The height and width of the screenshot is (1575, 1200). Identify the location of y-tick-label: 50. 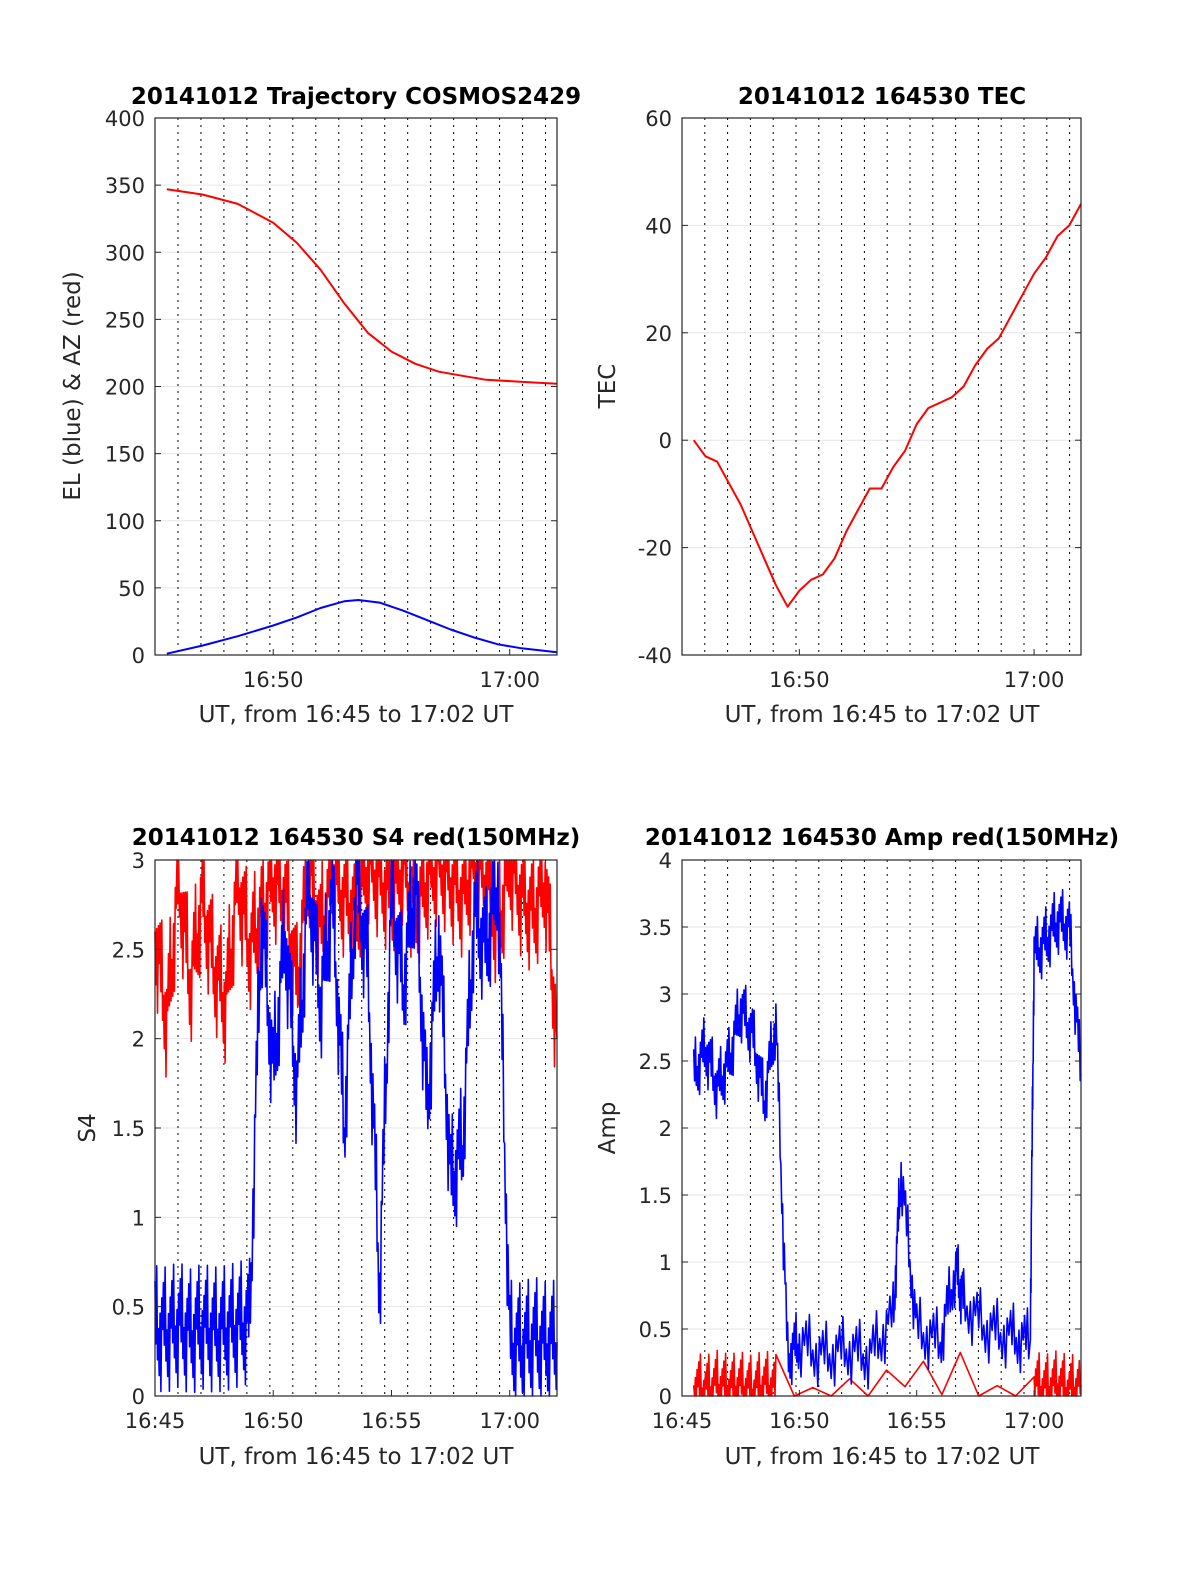
(131, 589).